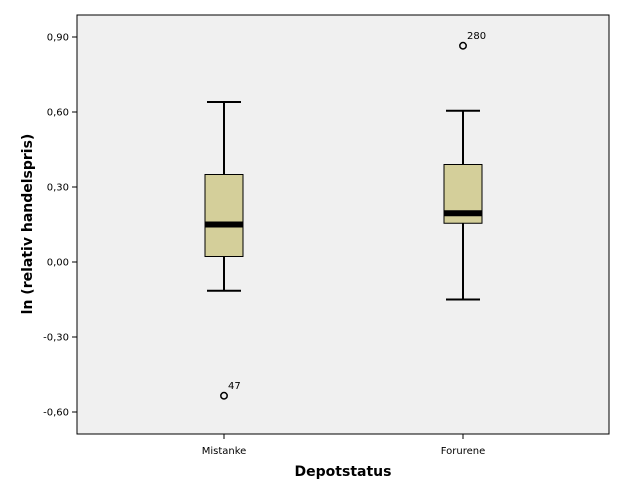  I want to click on y-tick-label: 0,00, so click(58, 263).